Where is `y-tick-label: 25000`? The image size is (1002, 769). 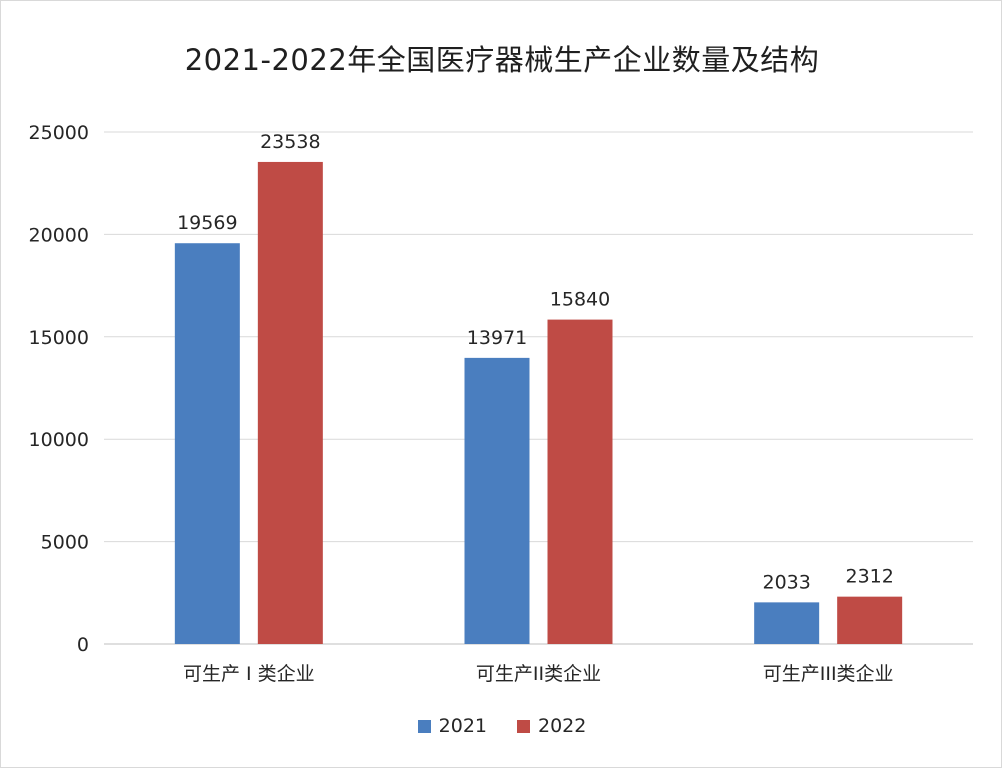 y-tick-label: 25000 is located at coordinates (59, 133).